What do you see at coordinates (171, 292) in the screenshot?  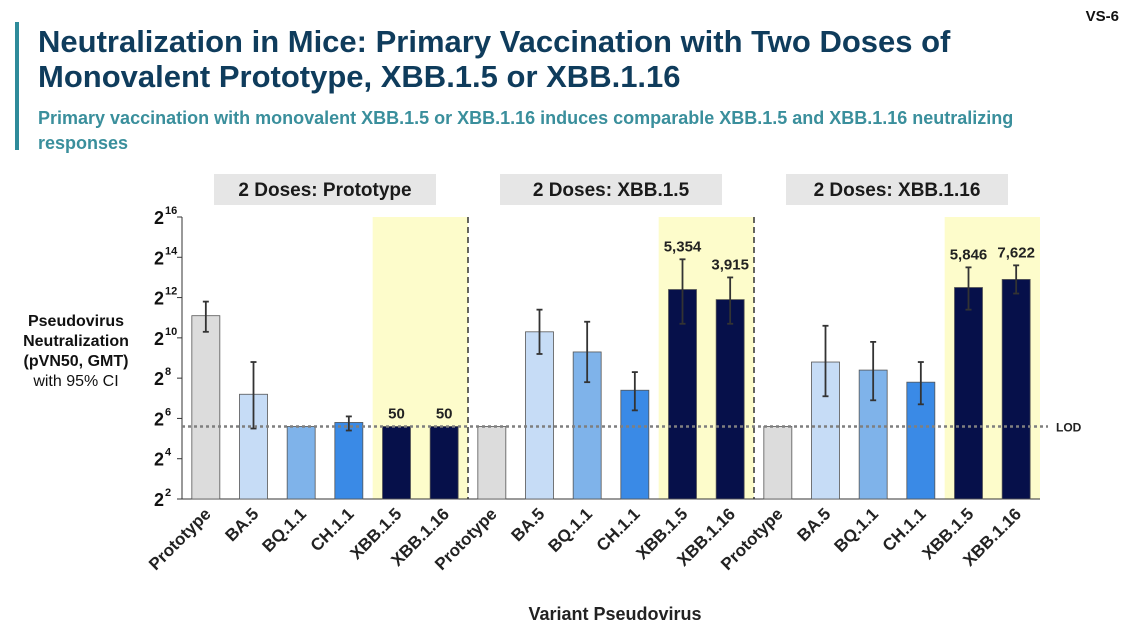 I see `y-tick-label-exp: 12` at bounding box center [171, 292].